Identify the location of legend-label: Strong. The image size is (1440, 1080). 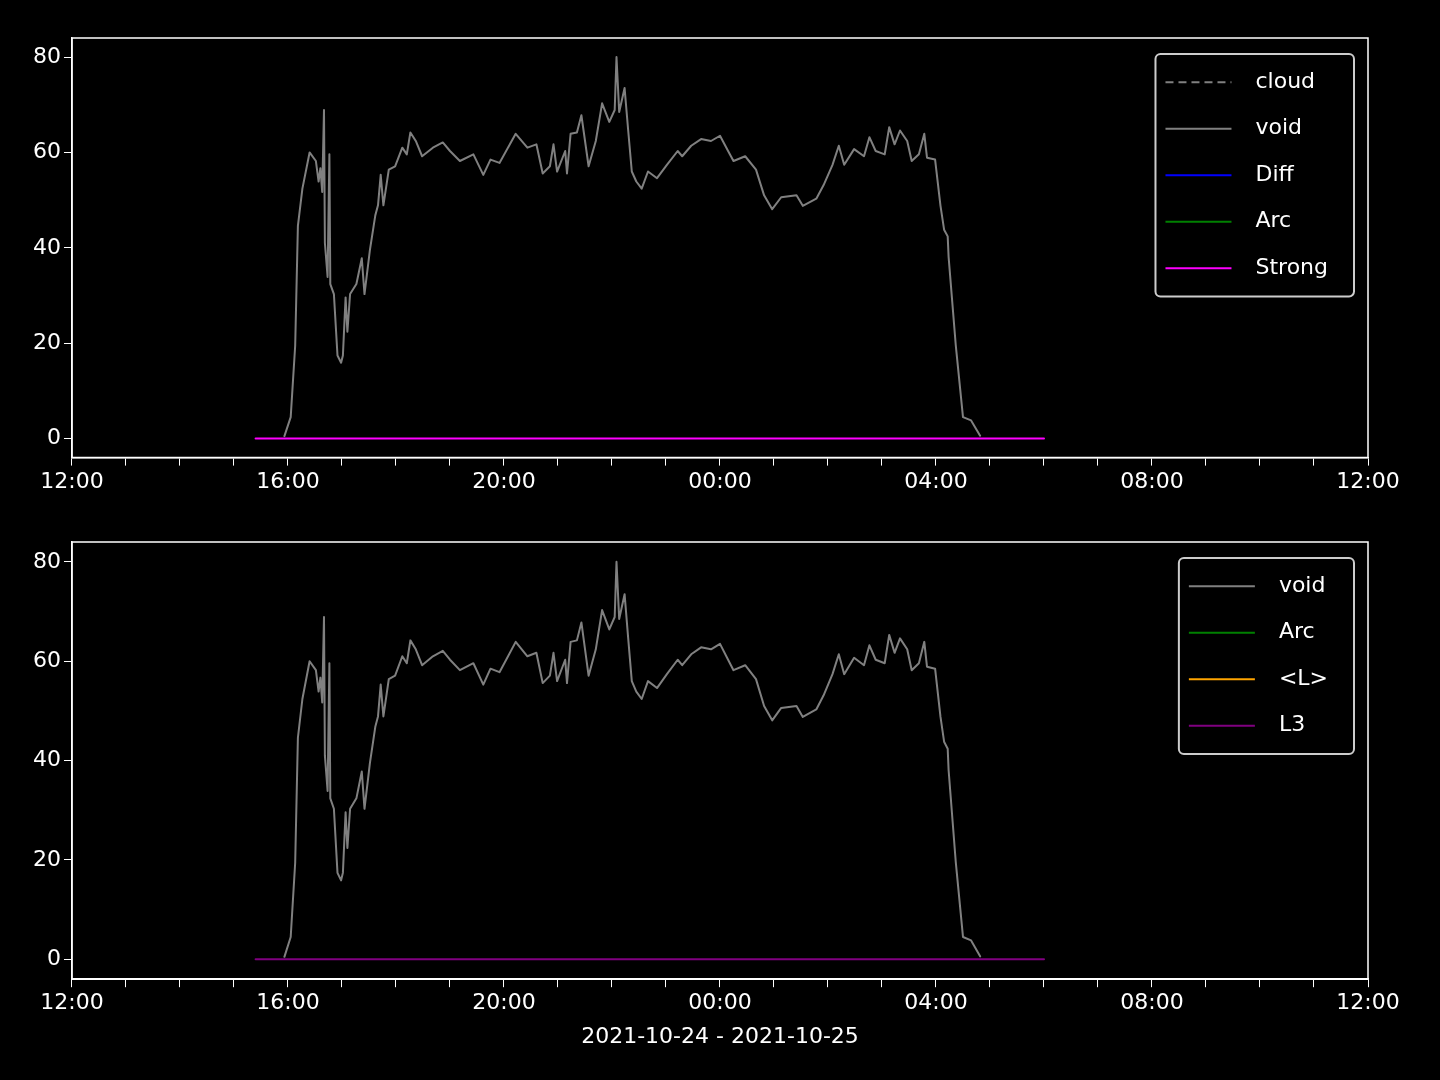
(1292, 266).